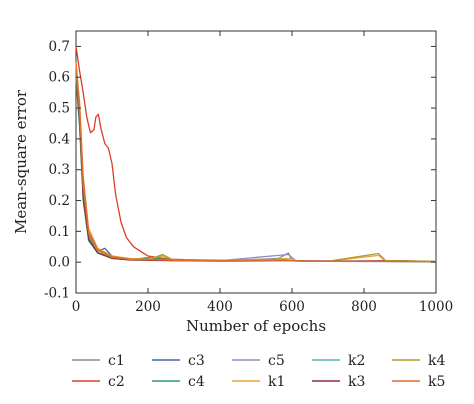  I want to click on y-tick-label: 0.0, so click(59, 263).